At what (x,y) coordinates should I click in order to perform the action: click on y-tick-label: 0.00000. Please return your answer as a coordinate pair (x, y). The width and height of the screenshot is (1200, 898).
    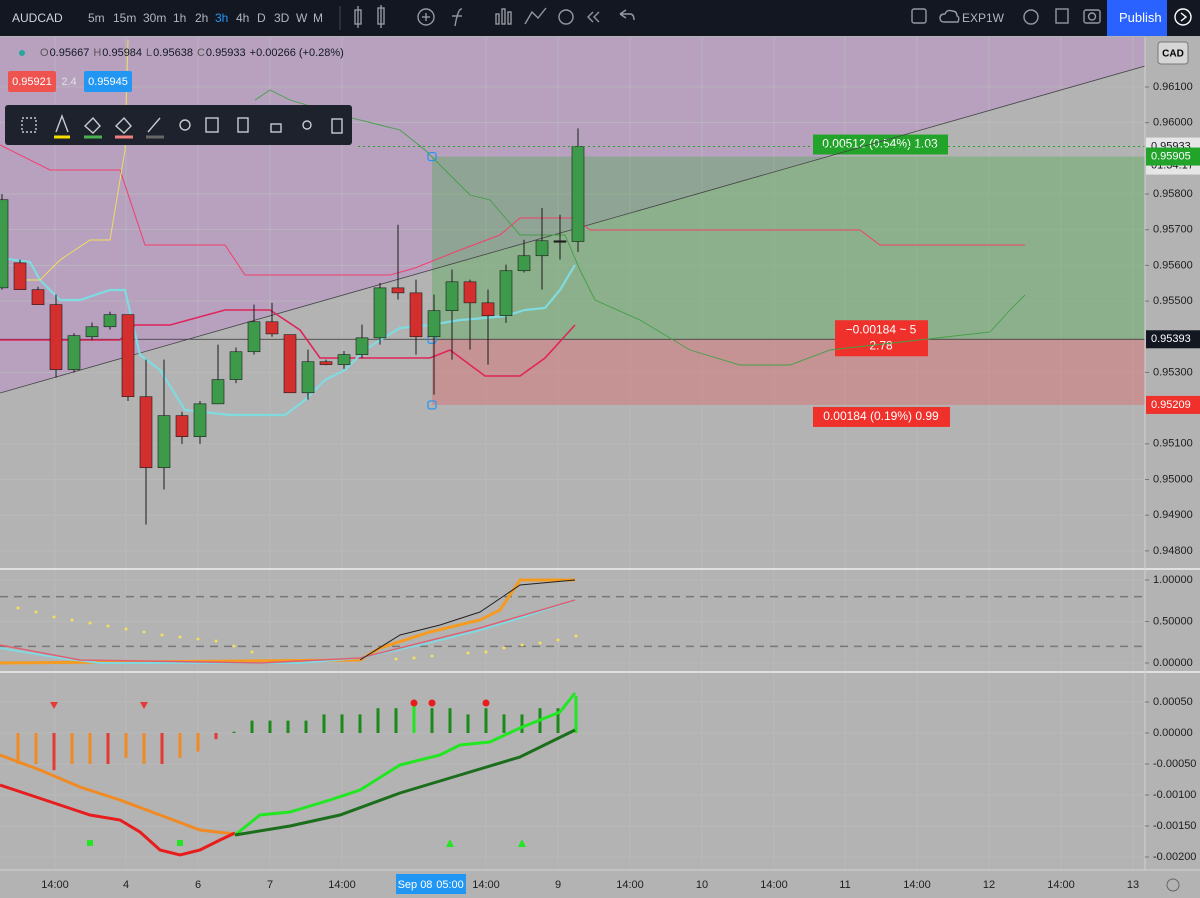
    Looking at the image, I should click on (1173, 733).